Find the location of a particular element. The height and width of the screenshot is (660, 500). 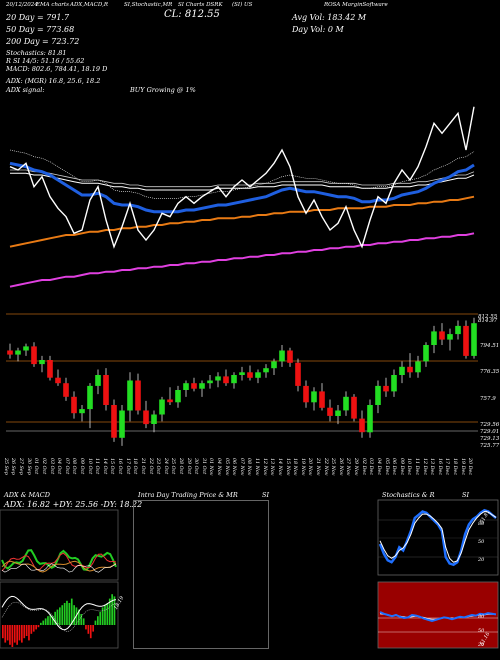

ema20-dotted-line is located at coordinates (242, 174).